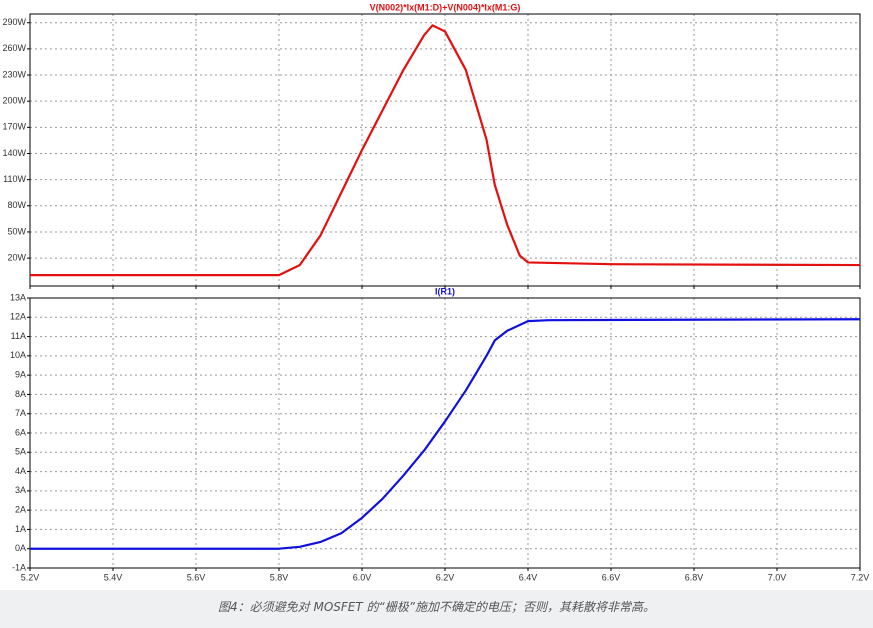  What do you see at coordinates (30, 577) in the screenshot?
I see `x-tick-label: 5.2V` at bounding box center [30, 577].